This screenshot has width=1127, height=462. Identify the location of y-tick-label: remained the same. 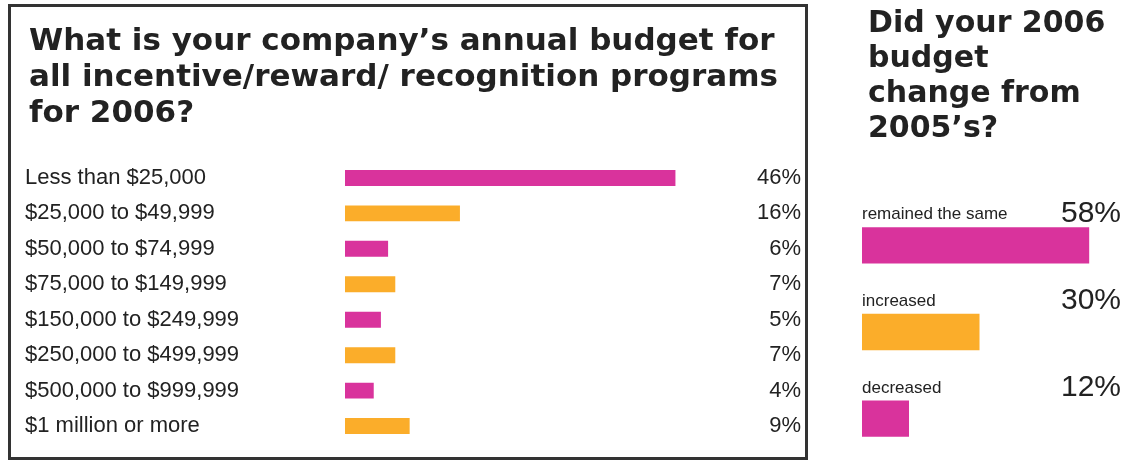
(935, 214).